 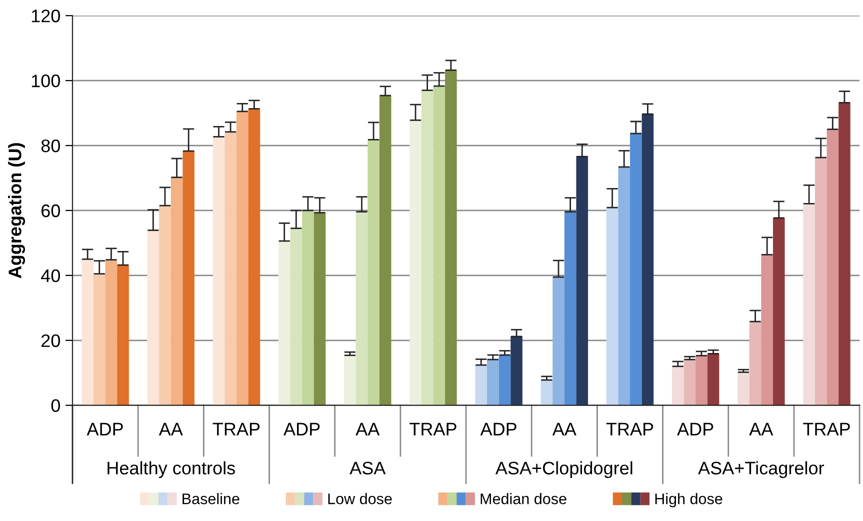 What do you see at coordinates (761, 469) in the screenshot?
I see `text: ASA+Ticagrelor` at bounding box center [761, 469].